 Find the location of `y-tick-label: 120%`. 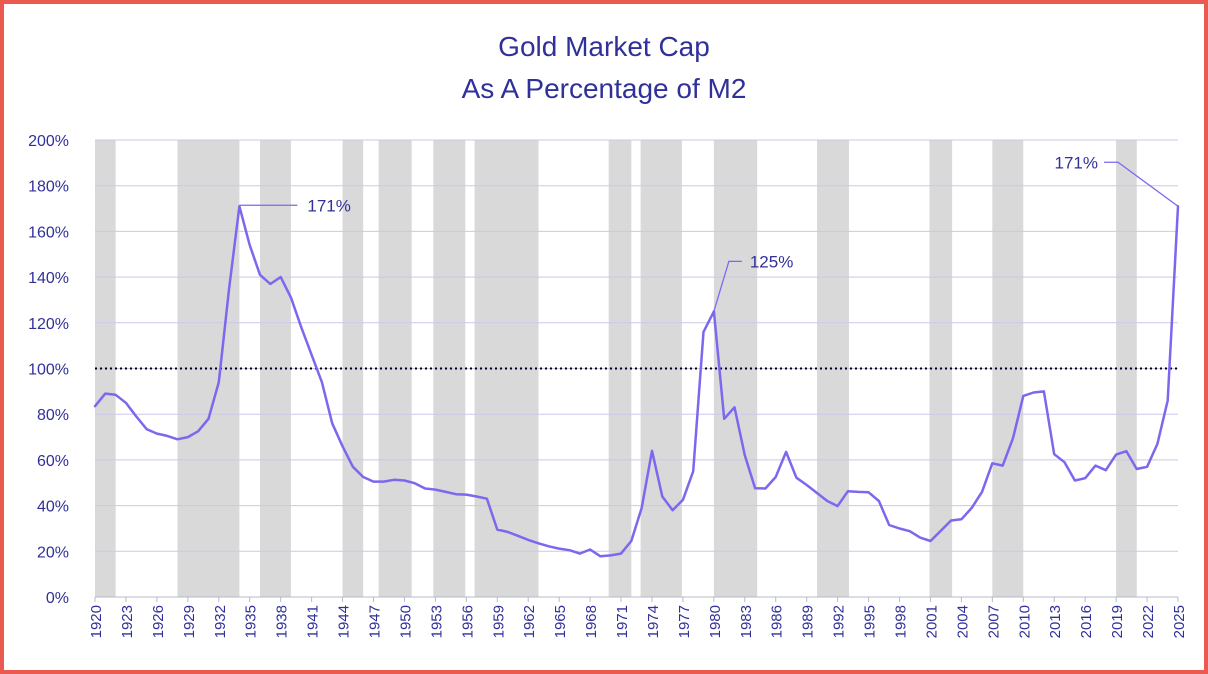

y-tick-label: 120% is located at coordinates (48, 324).